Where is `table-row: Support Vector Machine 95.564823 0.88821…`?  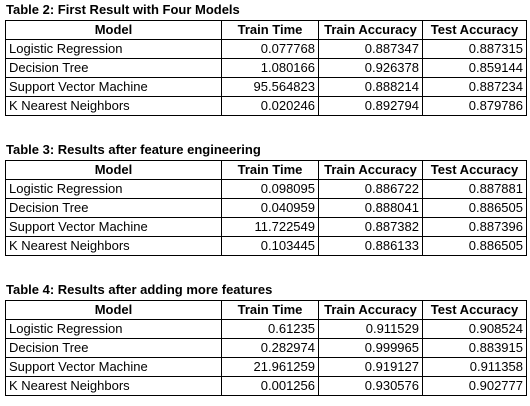
table-row: Support Vector Machine 95.564823 0.88821… is located at coordinates (266, 87).